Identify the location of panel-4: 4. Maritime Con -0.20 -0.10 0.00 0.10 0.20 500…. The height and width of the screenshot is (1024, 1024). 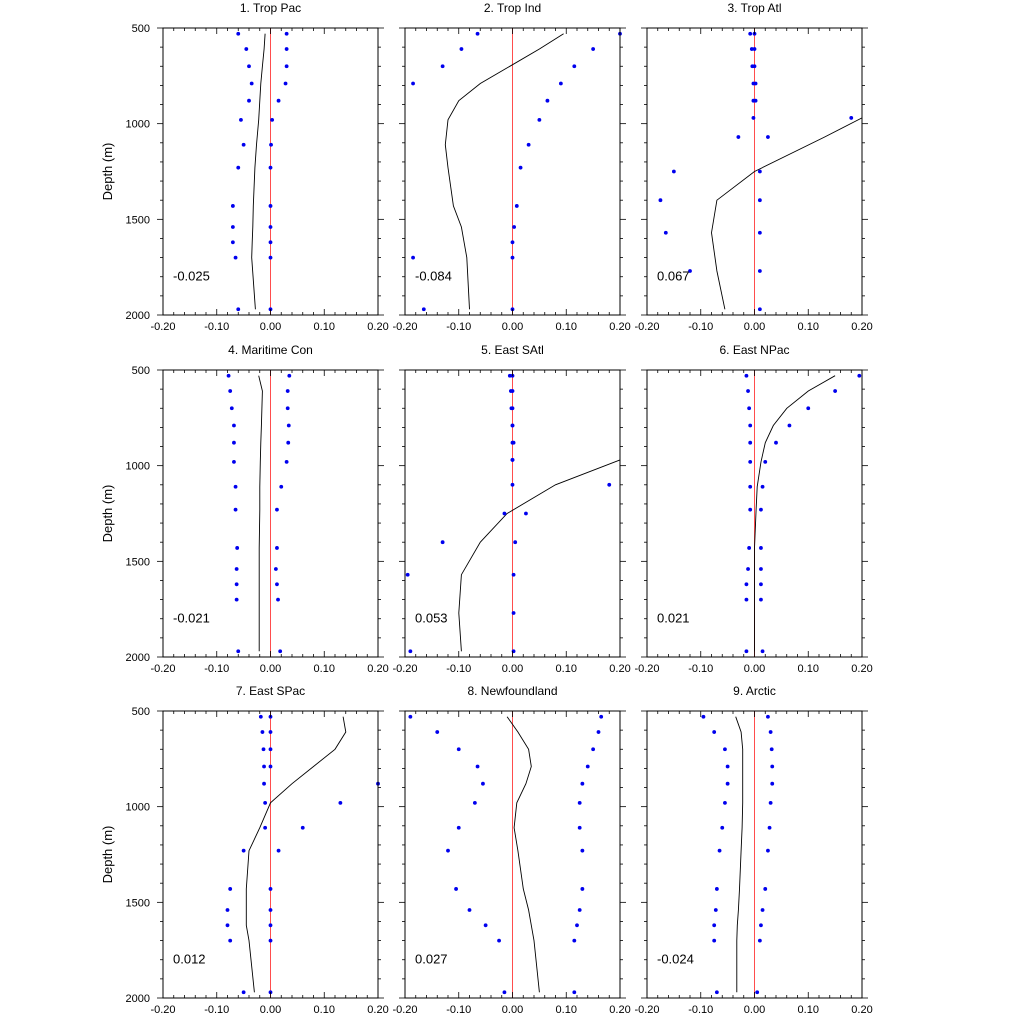
(244, 509).